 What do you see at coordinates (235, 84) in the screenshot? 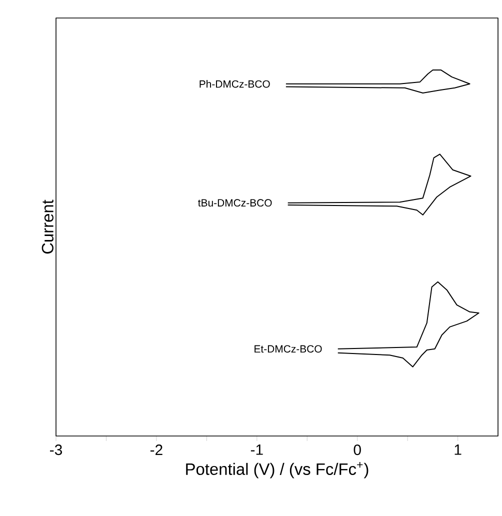
I see `series-label: Ph-DMCz-BCO` at bounding box center [235, 84].